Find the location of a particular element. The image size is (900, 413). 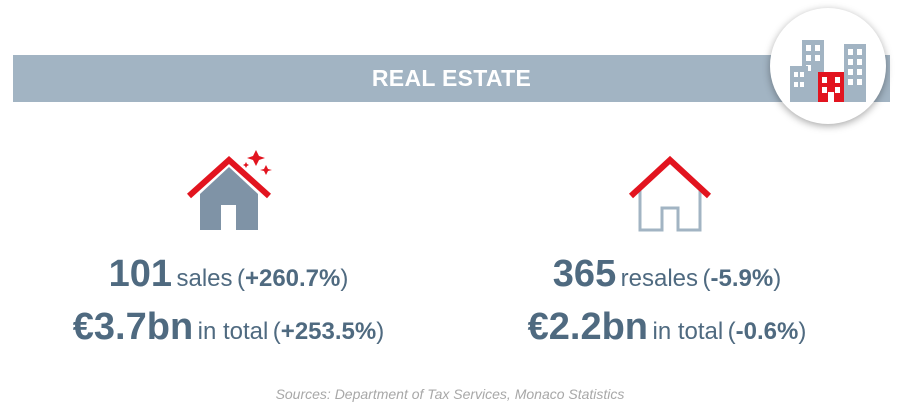

new-house-icon is located at coordinates (229, 190).